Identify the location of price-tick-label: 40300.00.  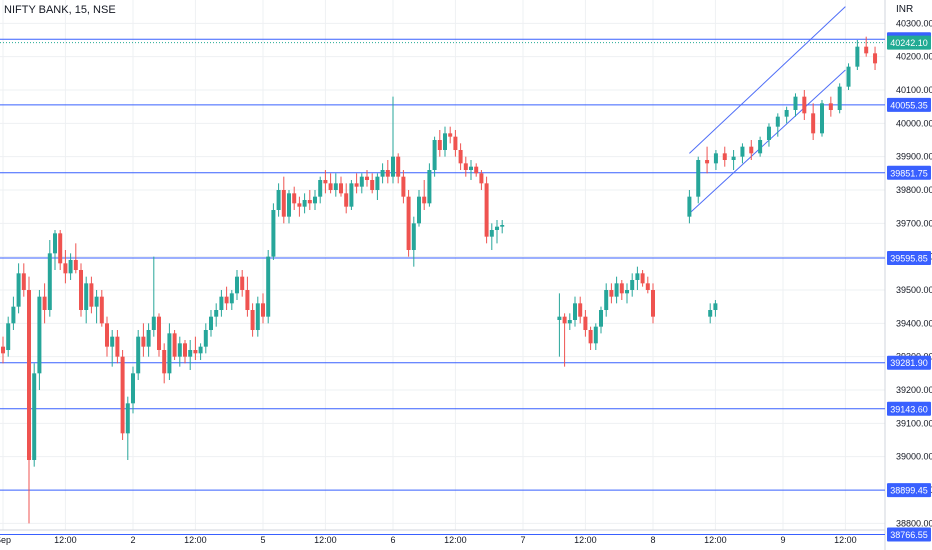
(914, 23).